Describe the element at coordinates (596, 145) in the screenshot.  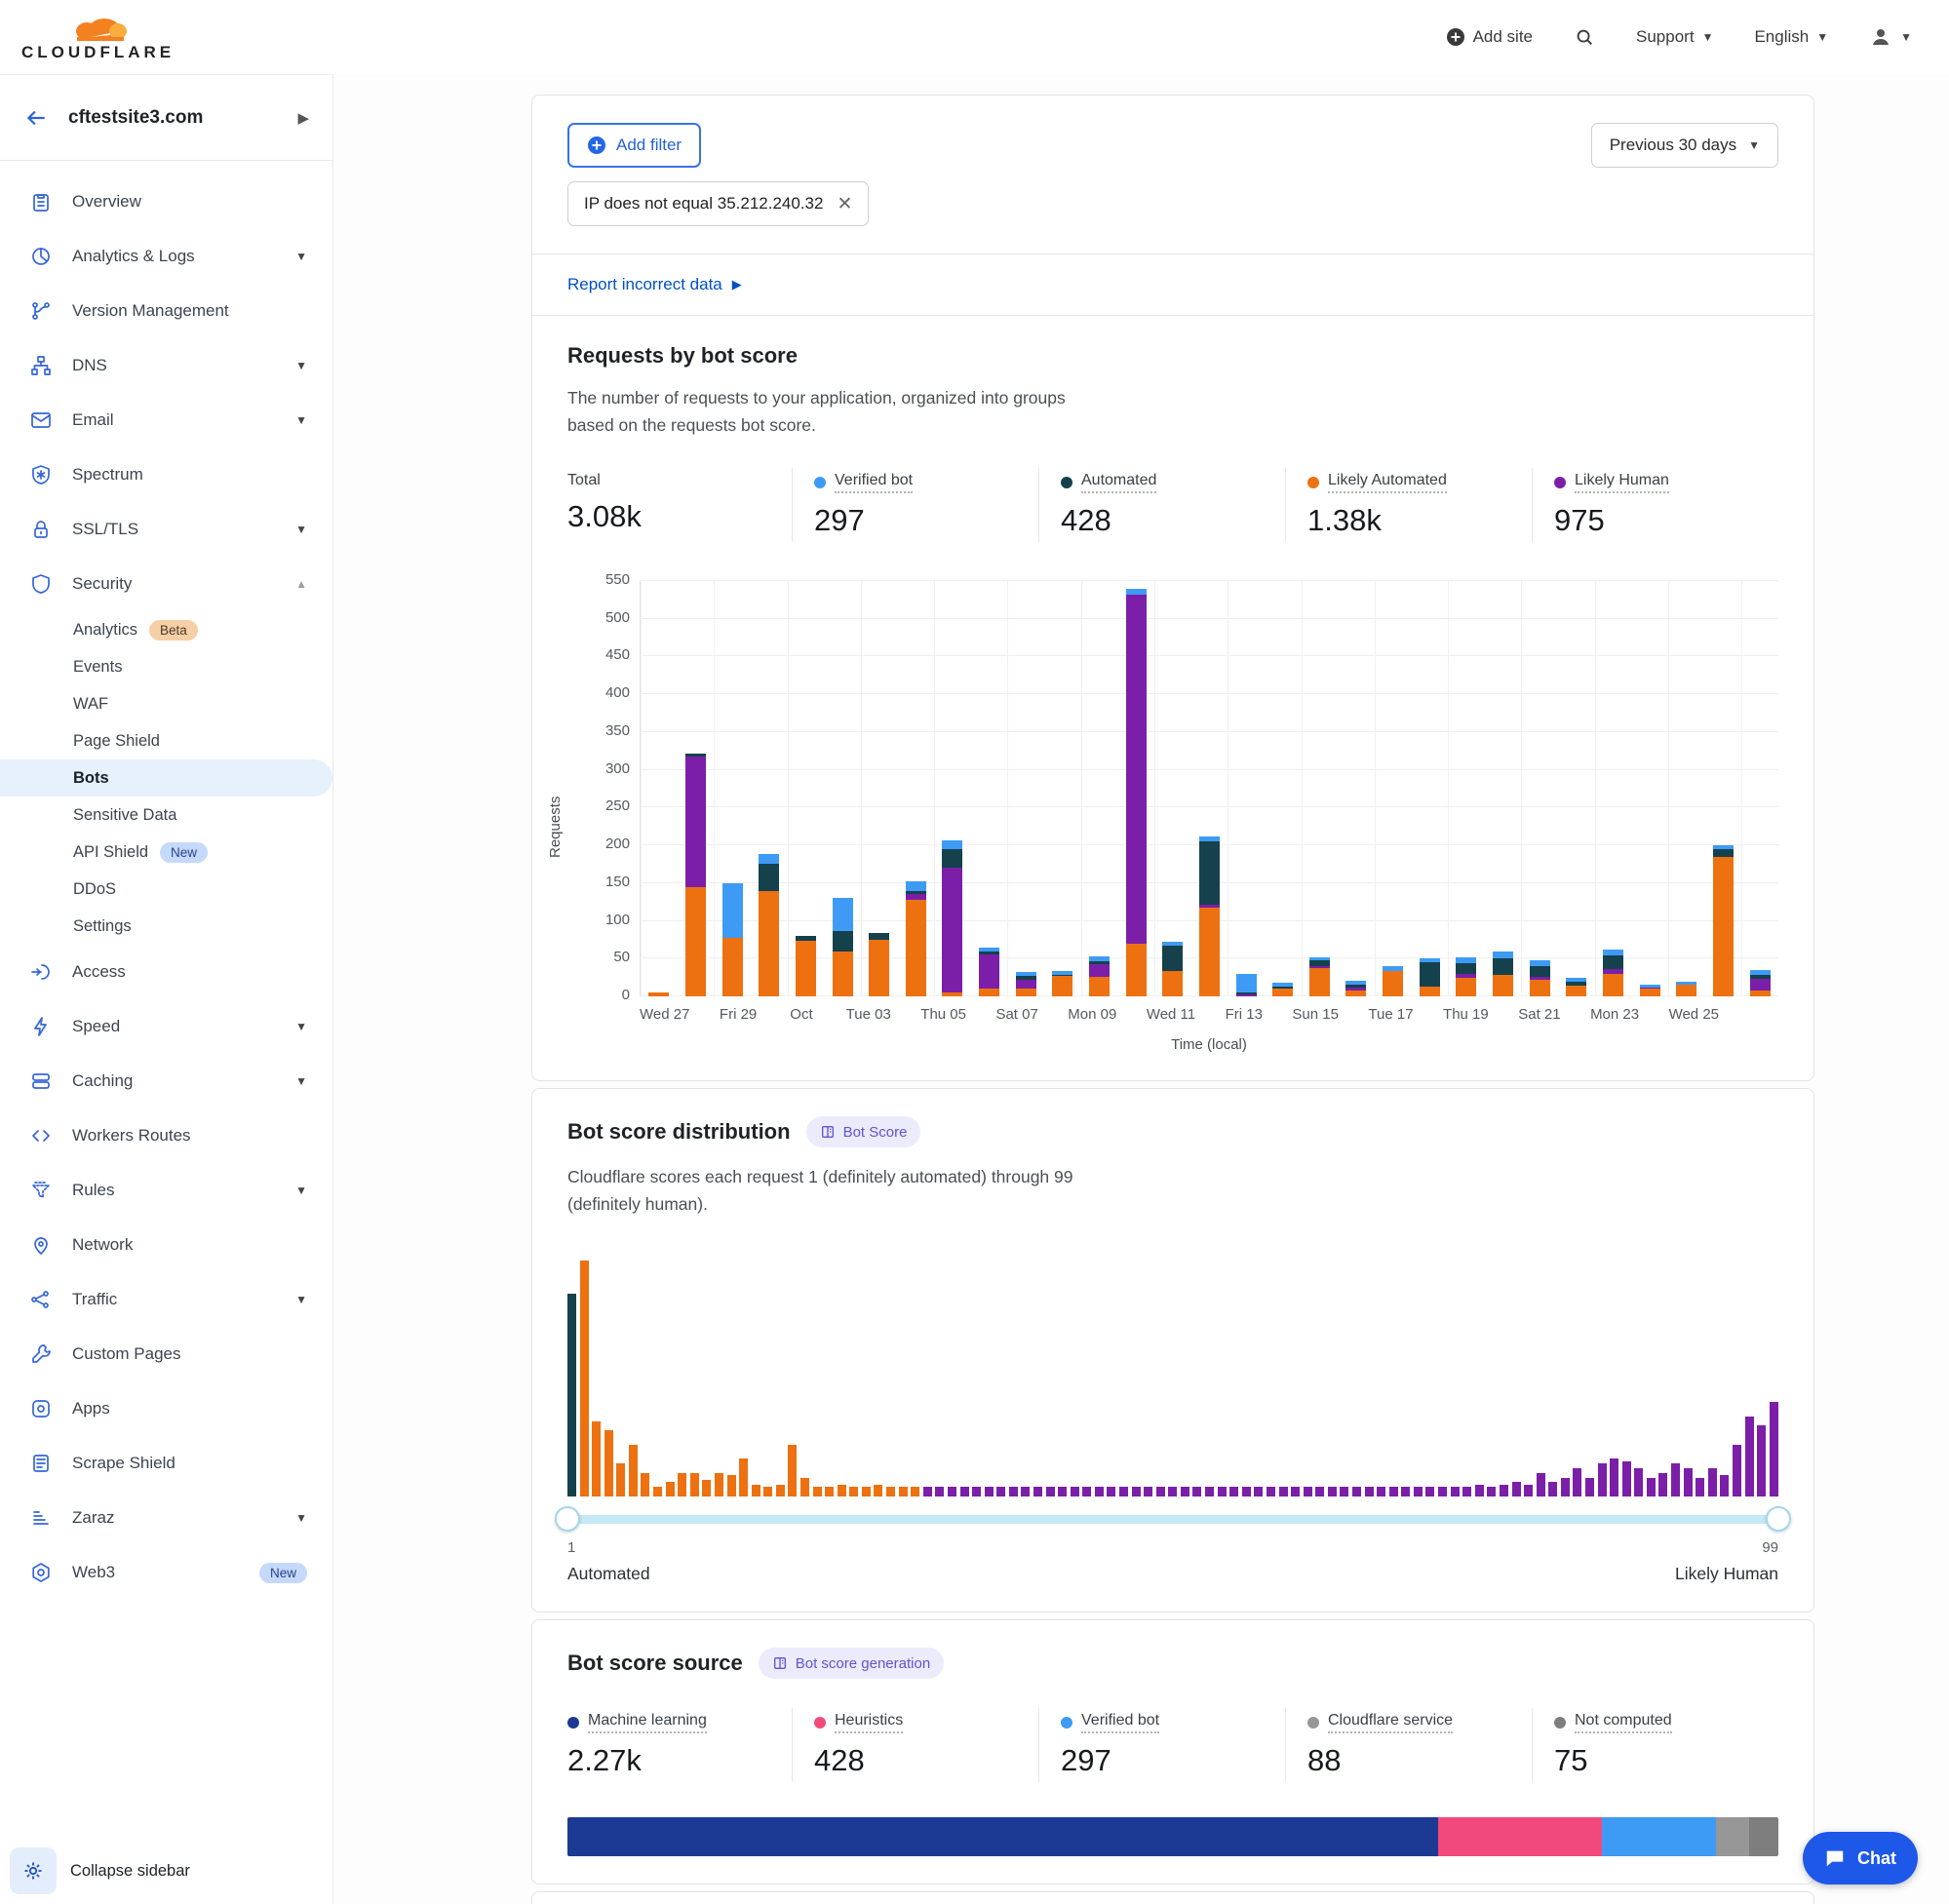
I see `plus-circle-icon` at that location.